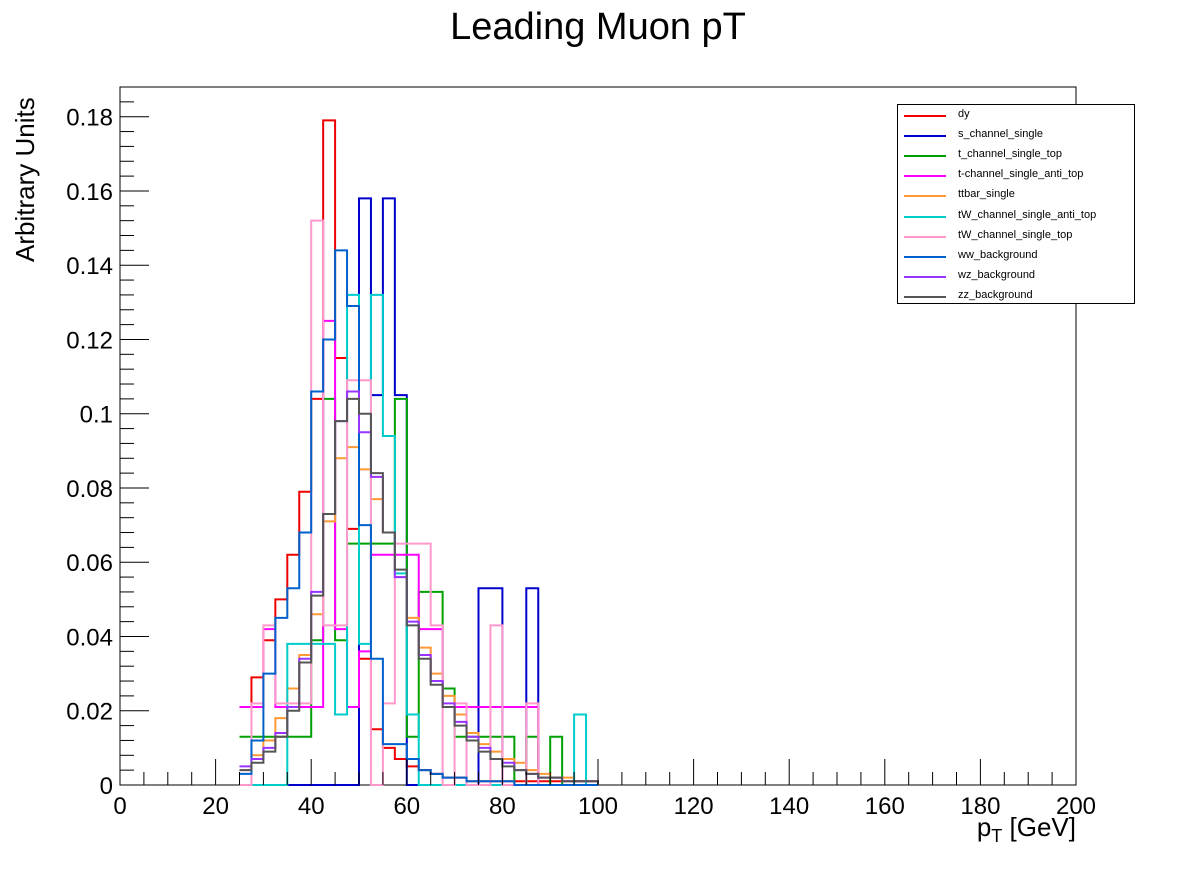 The image size is (1196, 872). I want to click on x-axis-label-main: p, so click(984, 827).